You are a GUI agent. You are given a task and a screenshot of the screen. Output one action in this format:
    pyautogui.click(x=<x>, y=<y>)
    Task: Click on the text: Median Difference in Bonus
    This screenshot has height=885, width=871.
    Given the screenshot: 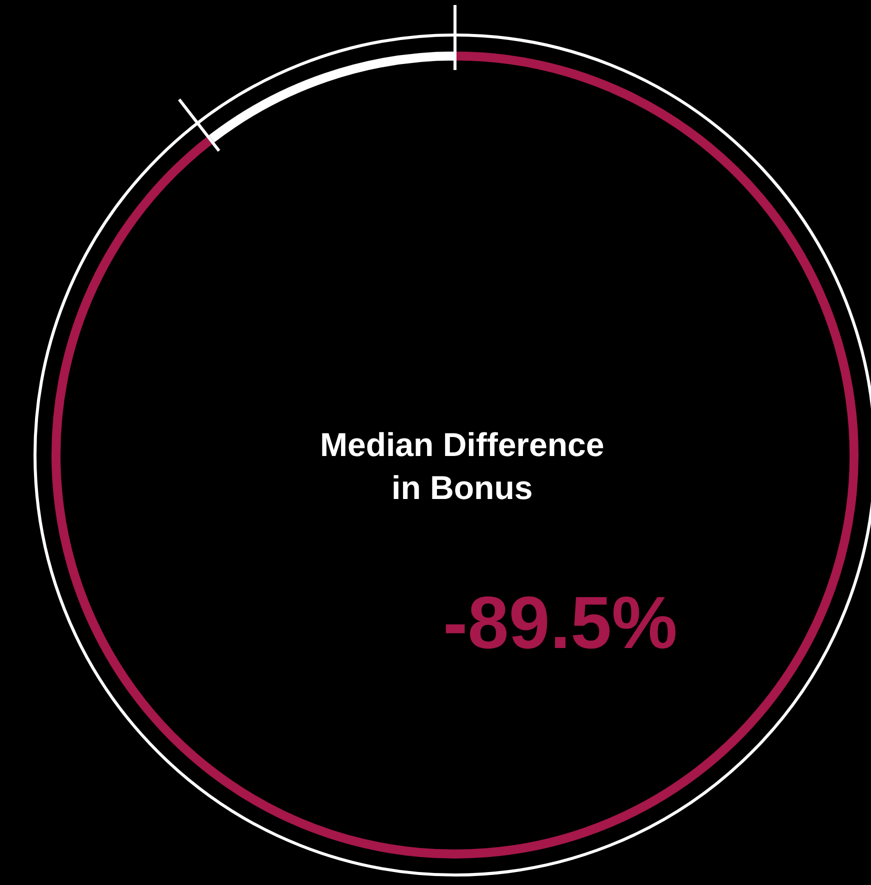 What is the action you would take?
    pyautogui.click(x=462, y=466)
    